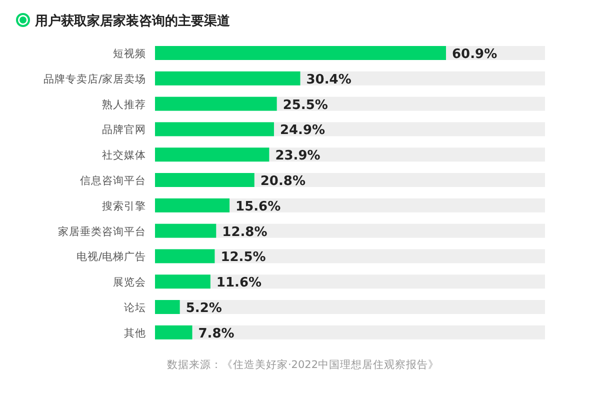  Describe the element at coordinates (124, 155) in the screenshot. I see `y-tick-label: 社交媒体` at that location.